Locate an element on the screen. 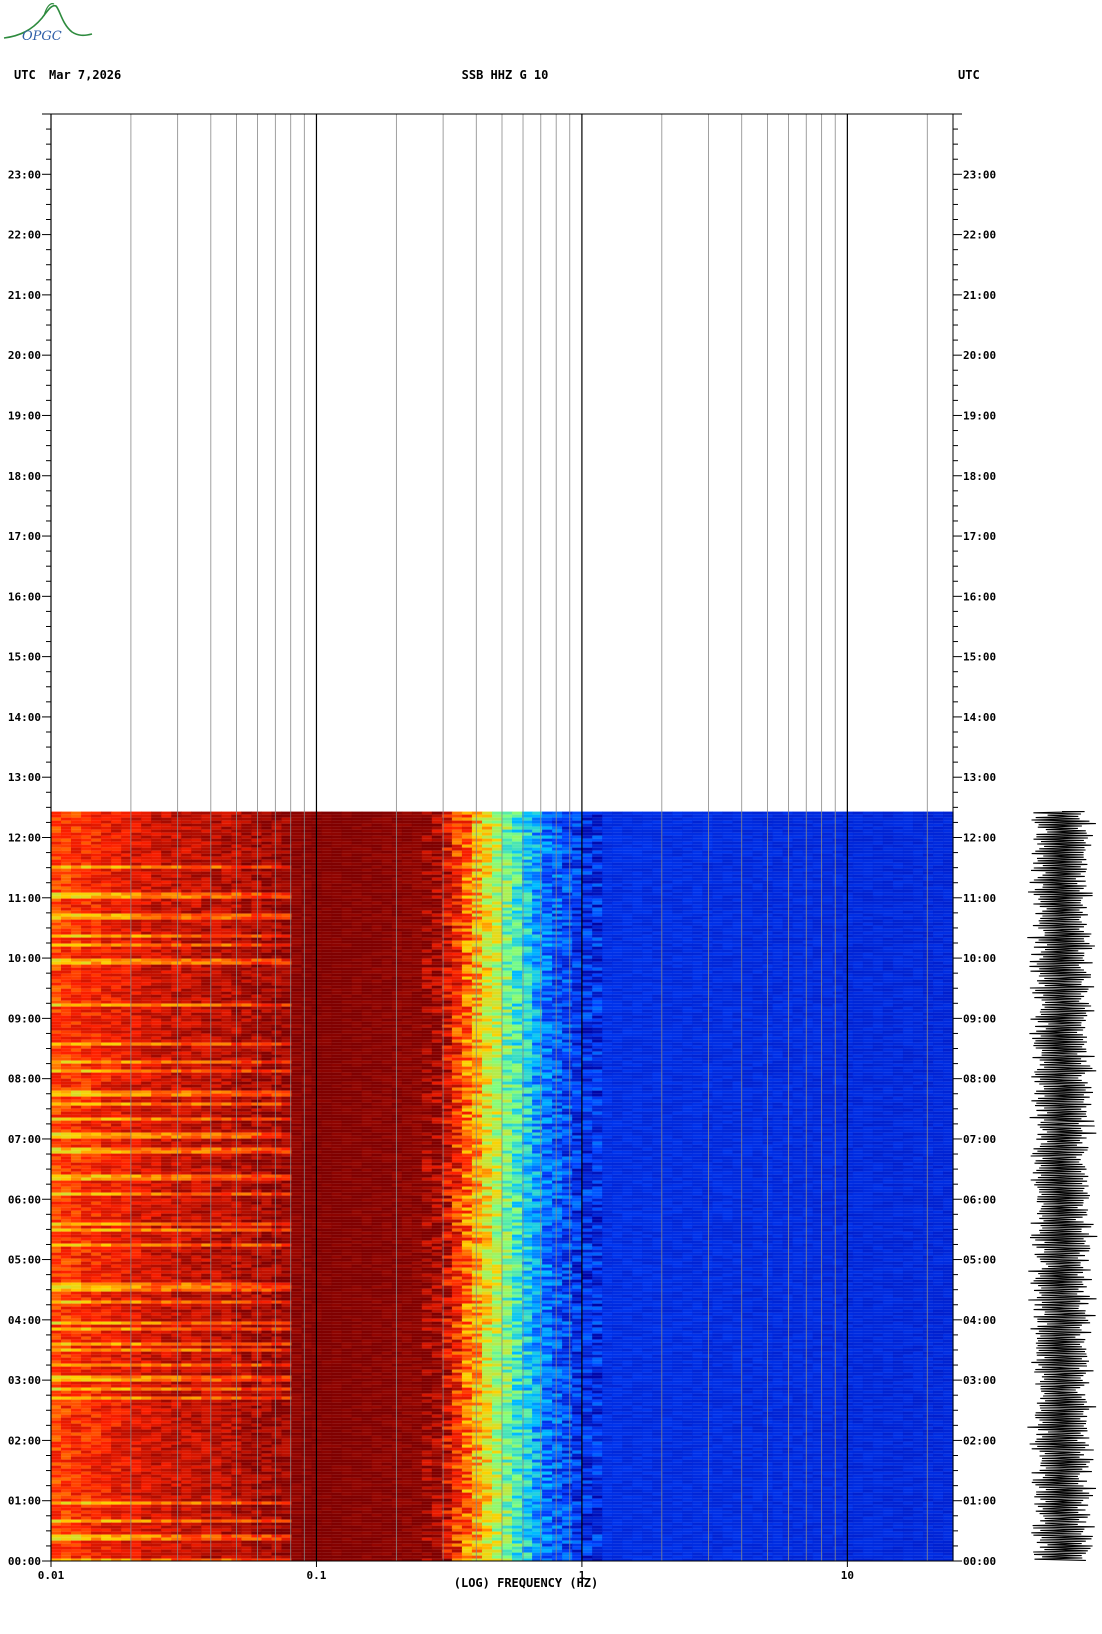 This screenshot has height=1634, width=1102. date-label: Mar 7,2026 is located at coordinates (85, 75).